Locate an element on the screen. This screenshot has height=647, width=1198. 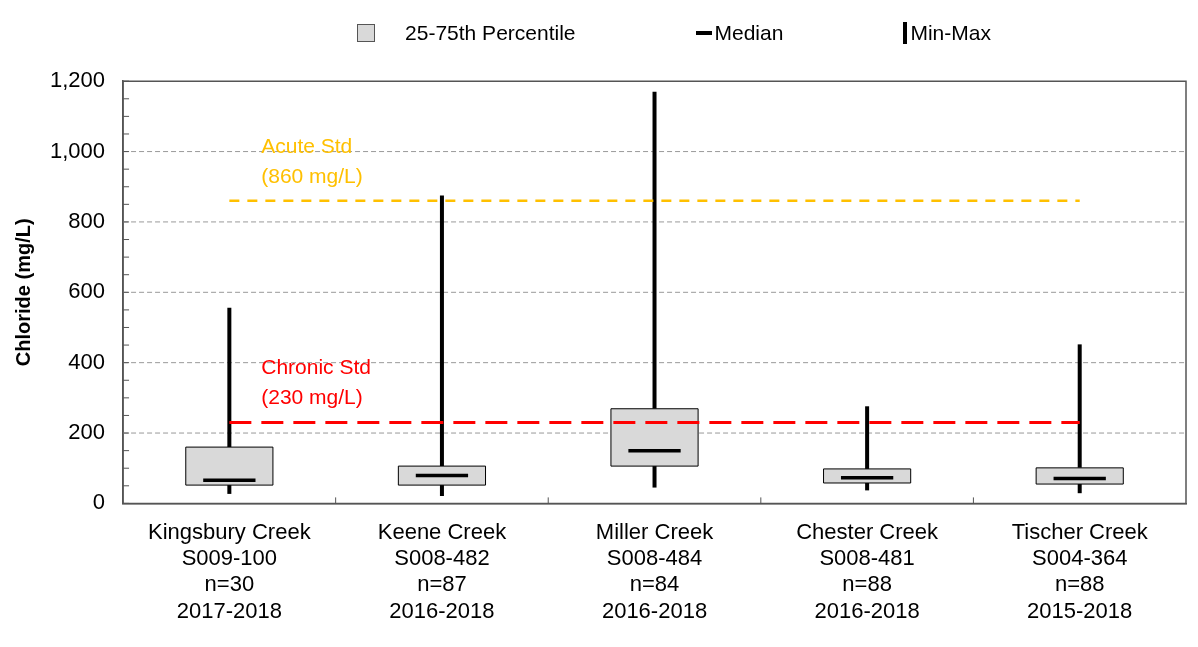
y-tick-label: 600 is located at coordinates (87, 291).